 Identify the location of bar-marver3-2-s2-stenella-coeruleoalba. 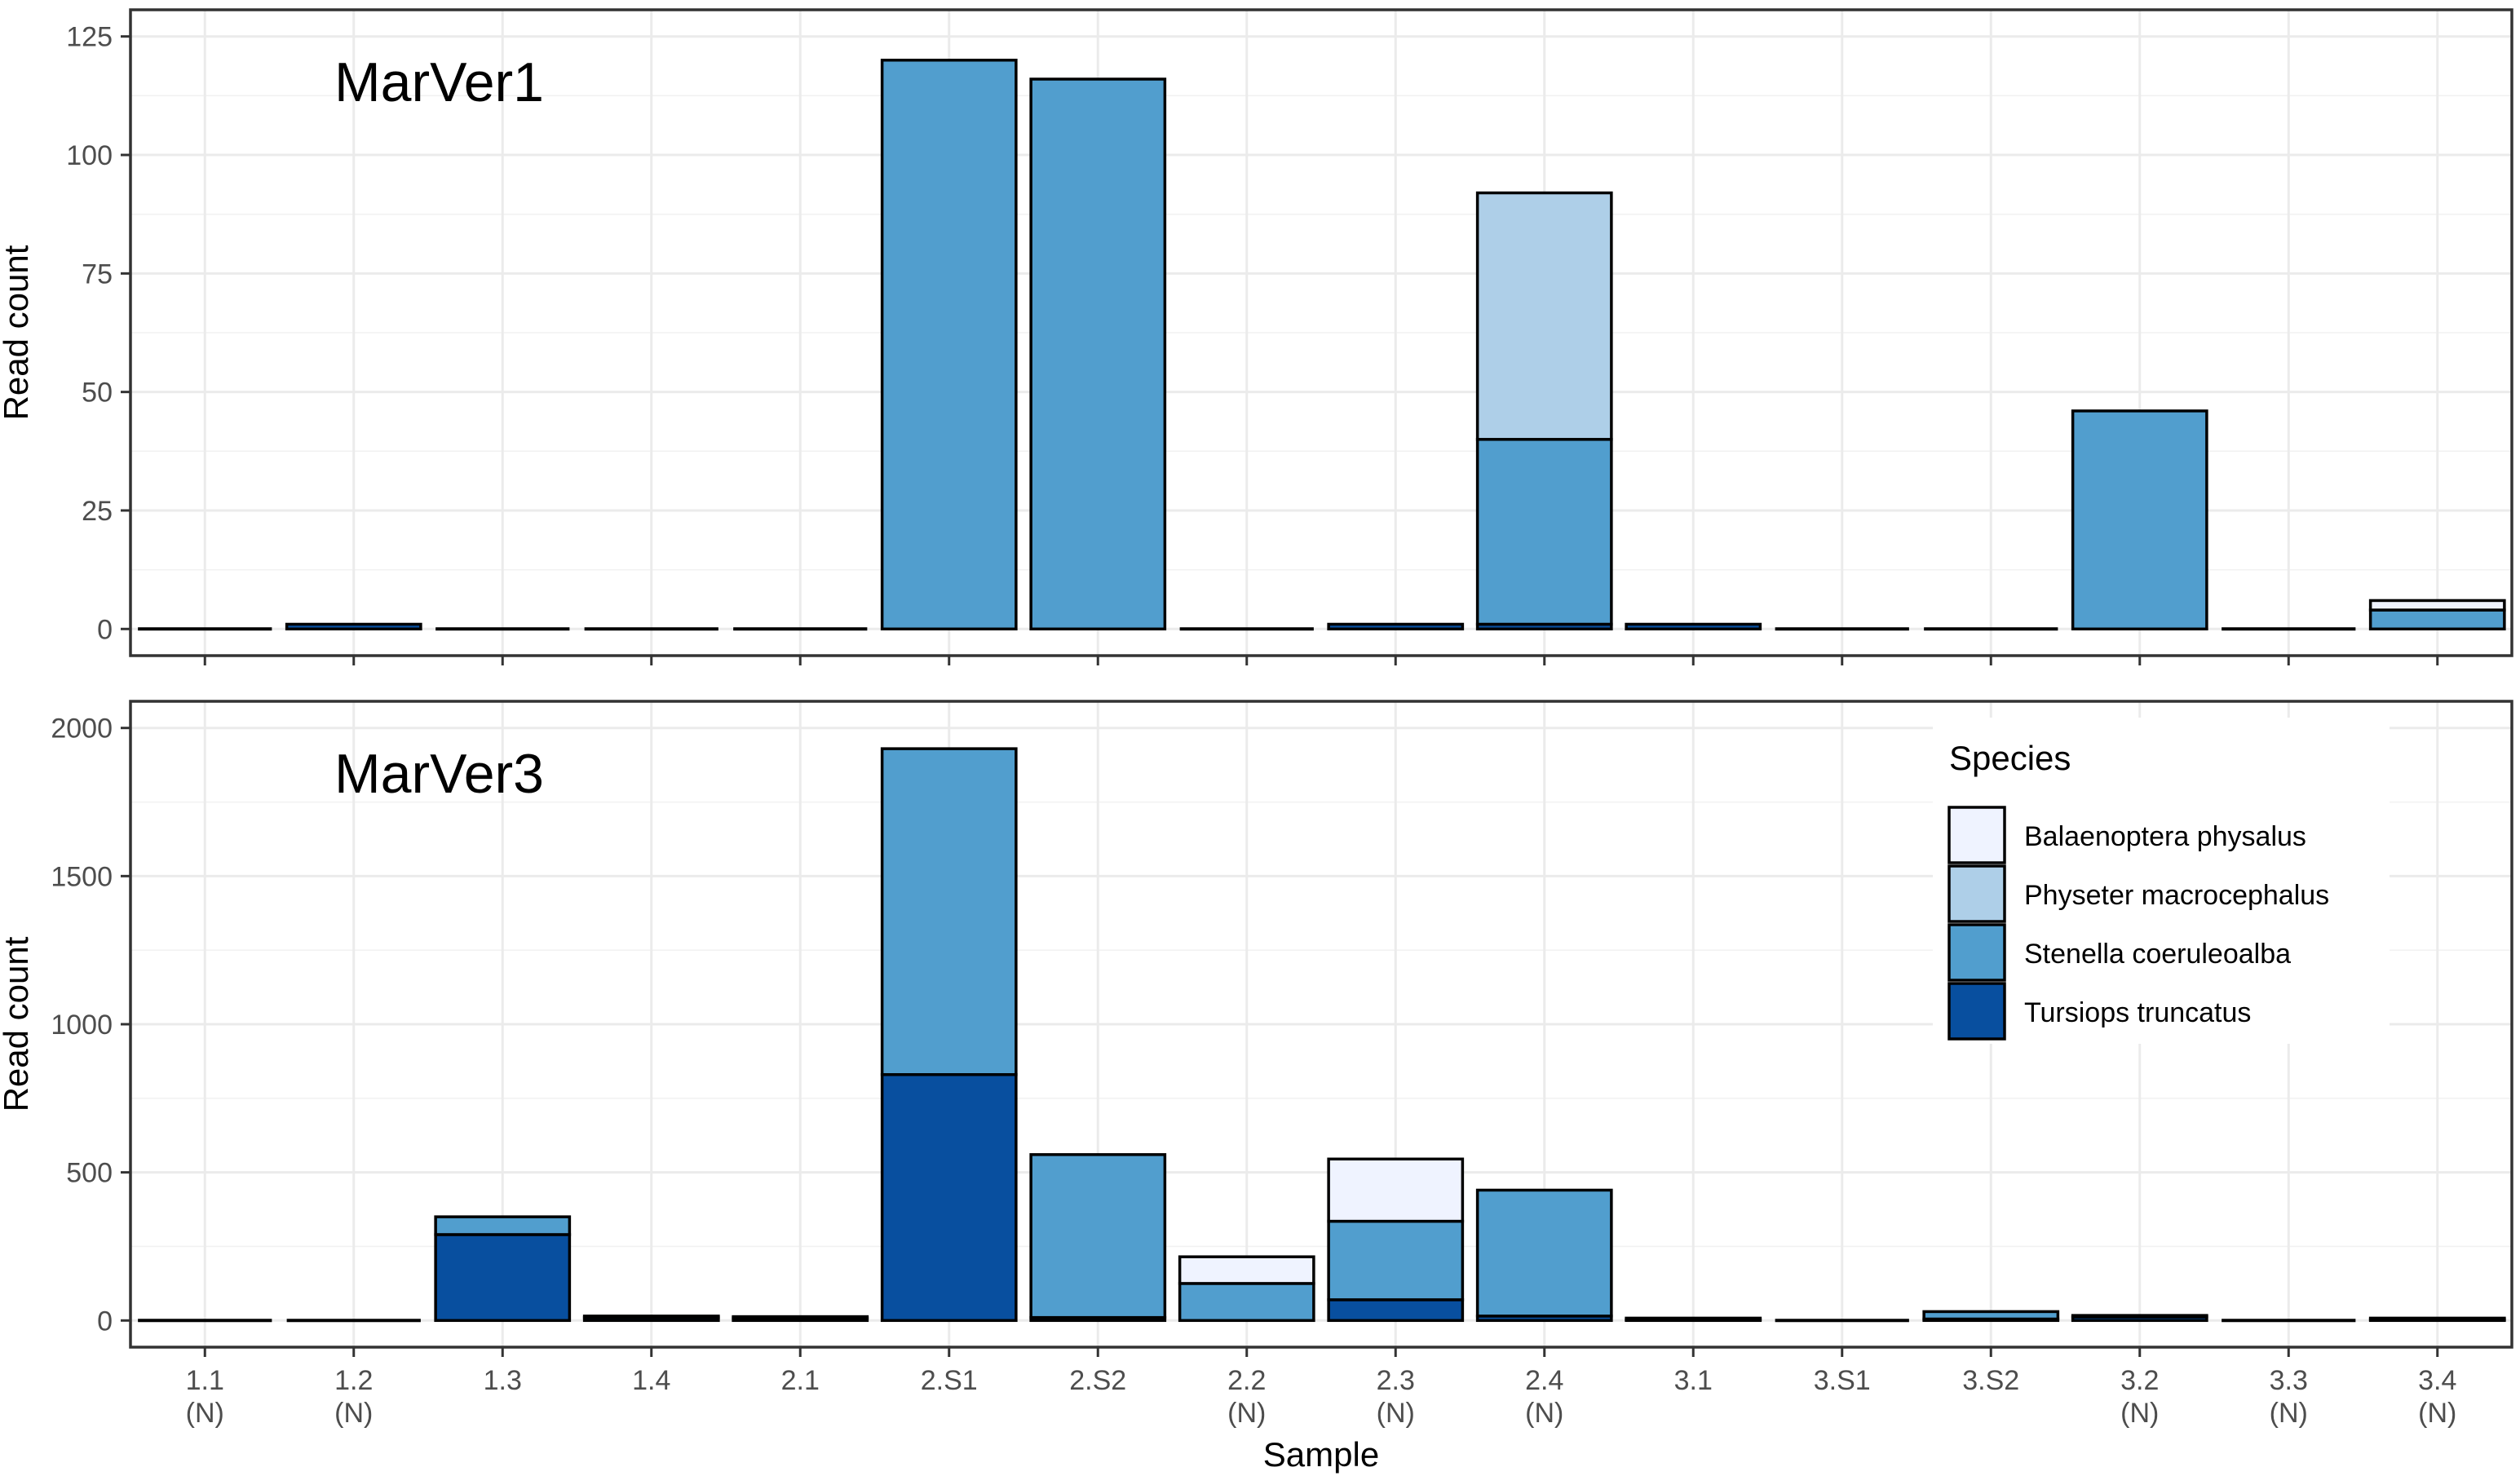
(1098, 1236).